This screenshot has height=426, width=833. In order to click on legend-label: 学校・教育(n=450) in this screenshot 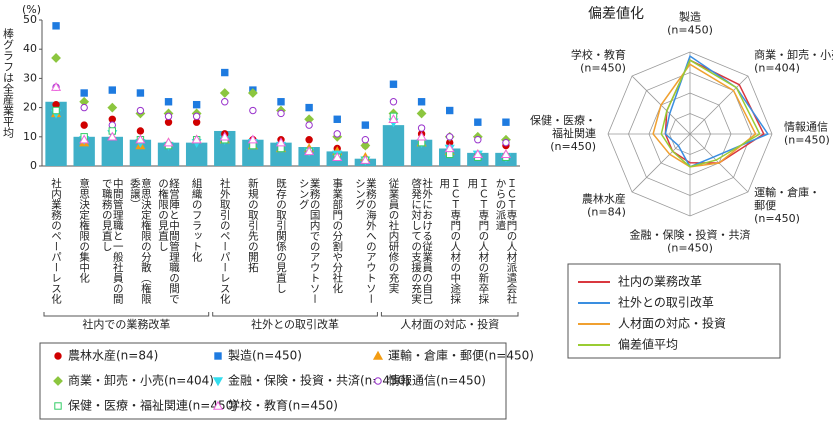, I will do `click(283, 405)`.